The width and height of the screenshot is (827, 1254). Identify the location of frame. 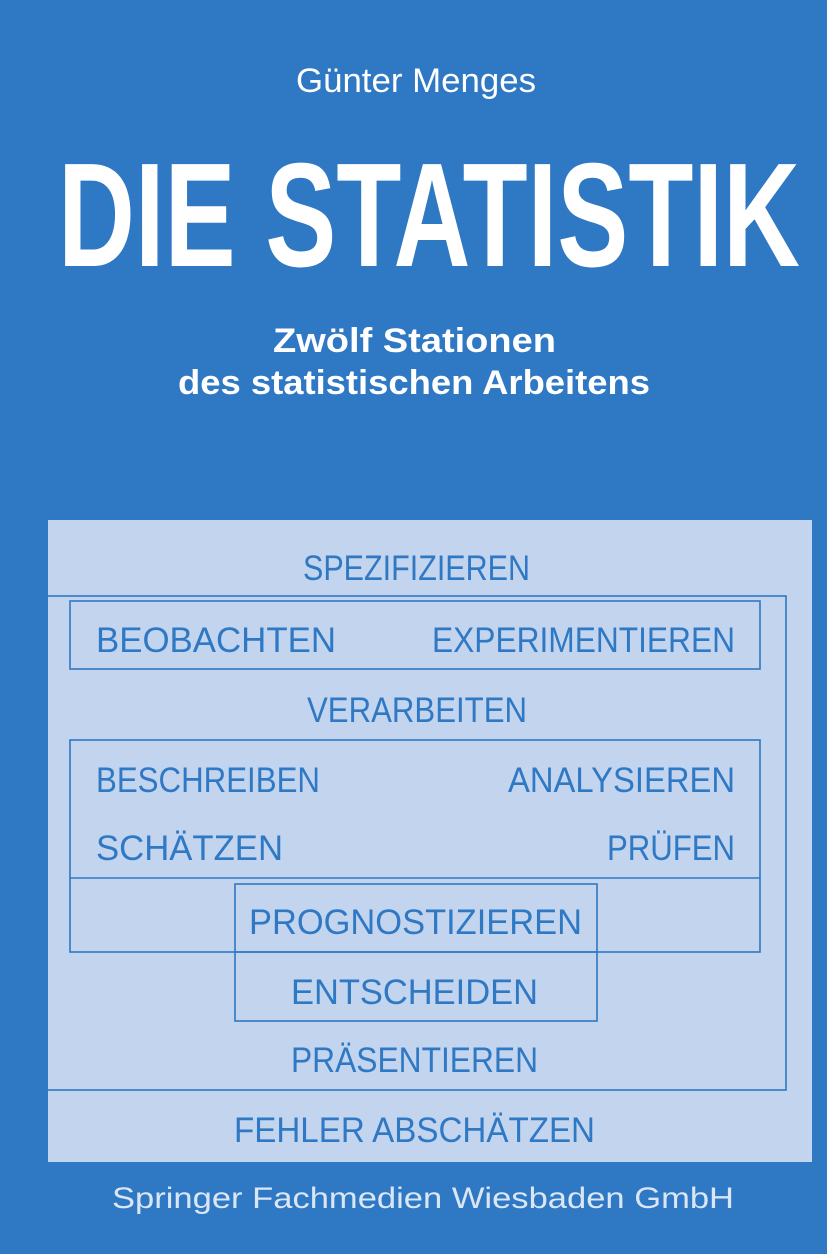
(415, 635).